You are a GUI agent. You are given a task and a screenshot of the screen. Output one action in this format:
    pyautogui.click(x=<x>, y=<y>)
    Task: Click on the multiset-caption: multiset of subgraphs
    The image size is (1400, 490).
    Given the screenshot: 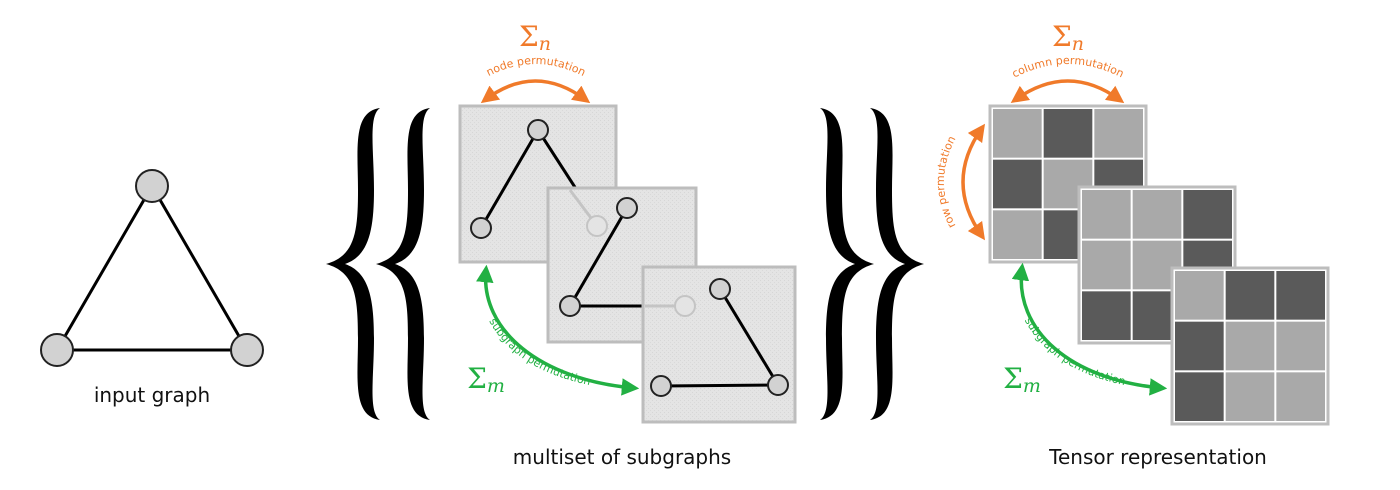 What is the action you would take?
    pyautogui.click(x=622, y=457)
    